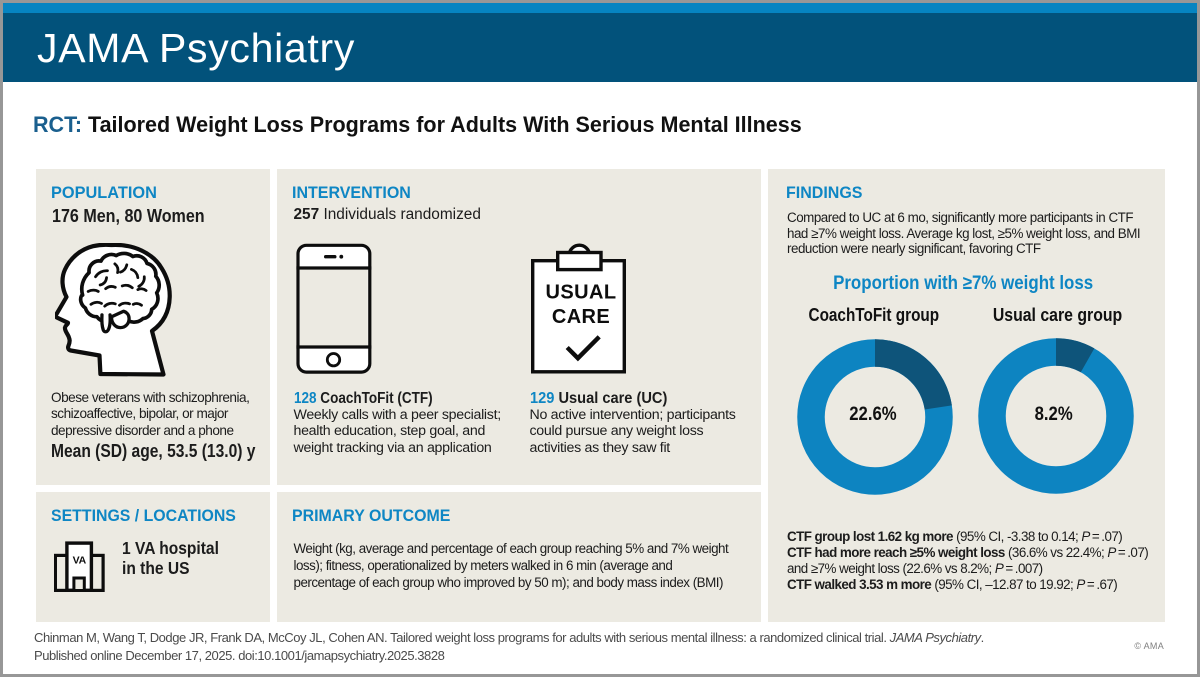 The width and height of the screenshot is (1200, 677). I want to click on svg-text: VA, so click(80, 561).